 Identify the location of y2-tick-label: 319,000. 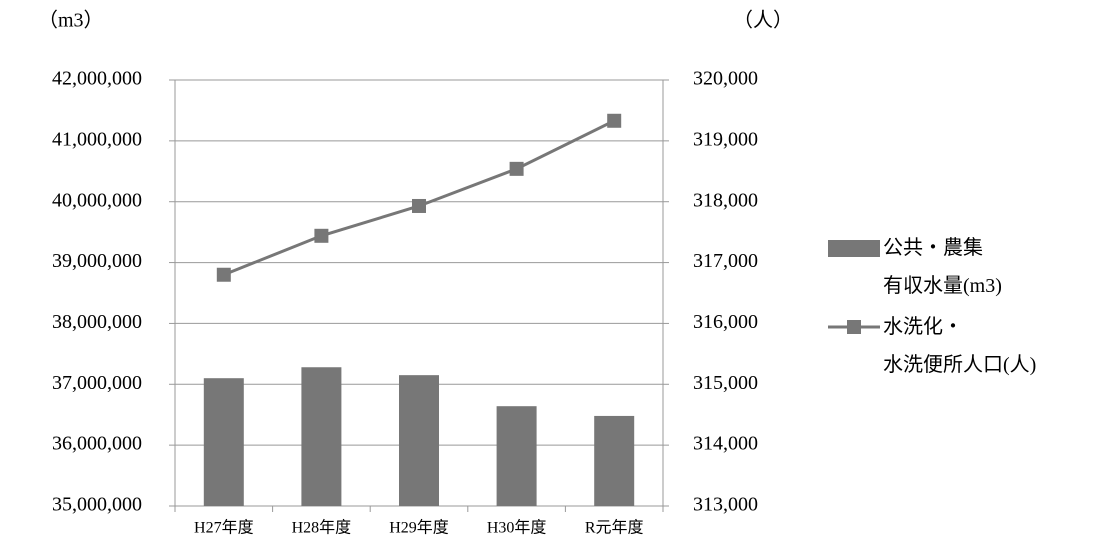
(725, 139).